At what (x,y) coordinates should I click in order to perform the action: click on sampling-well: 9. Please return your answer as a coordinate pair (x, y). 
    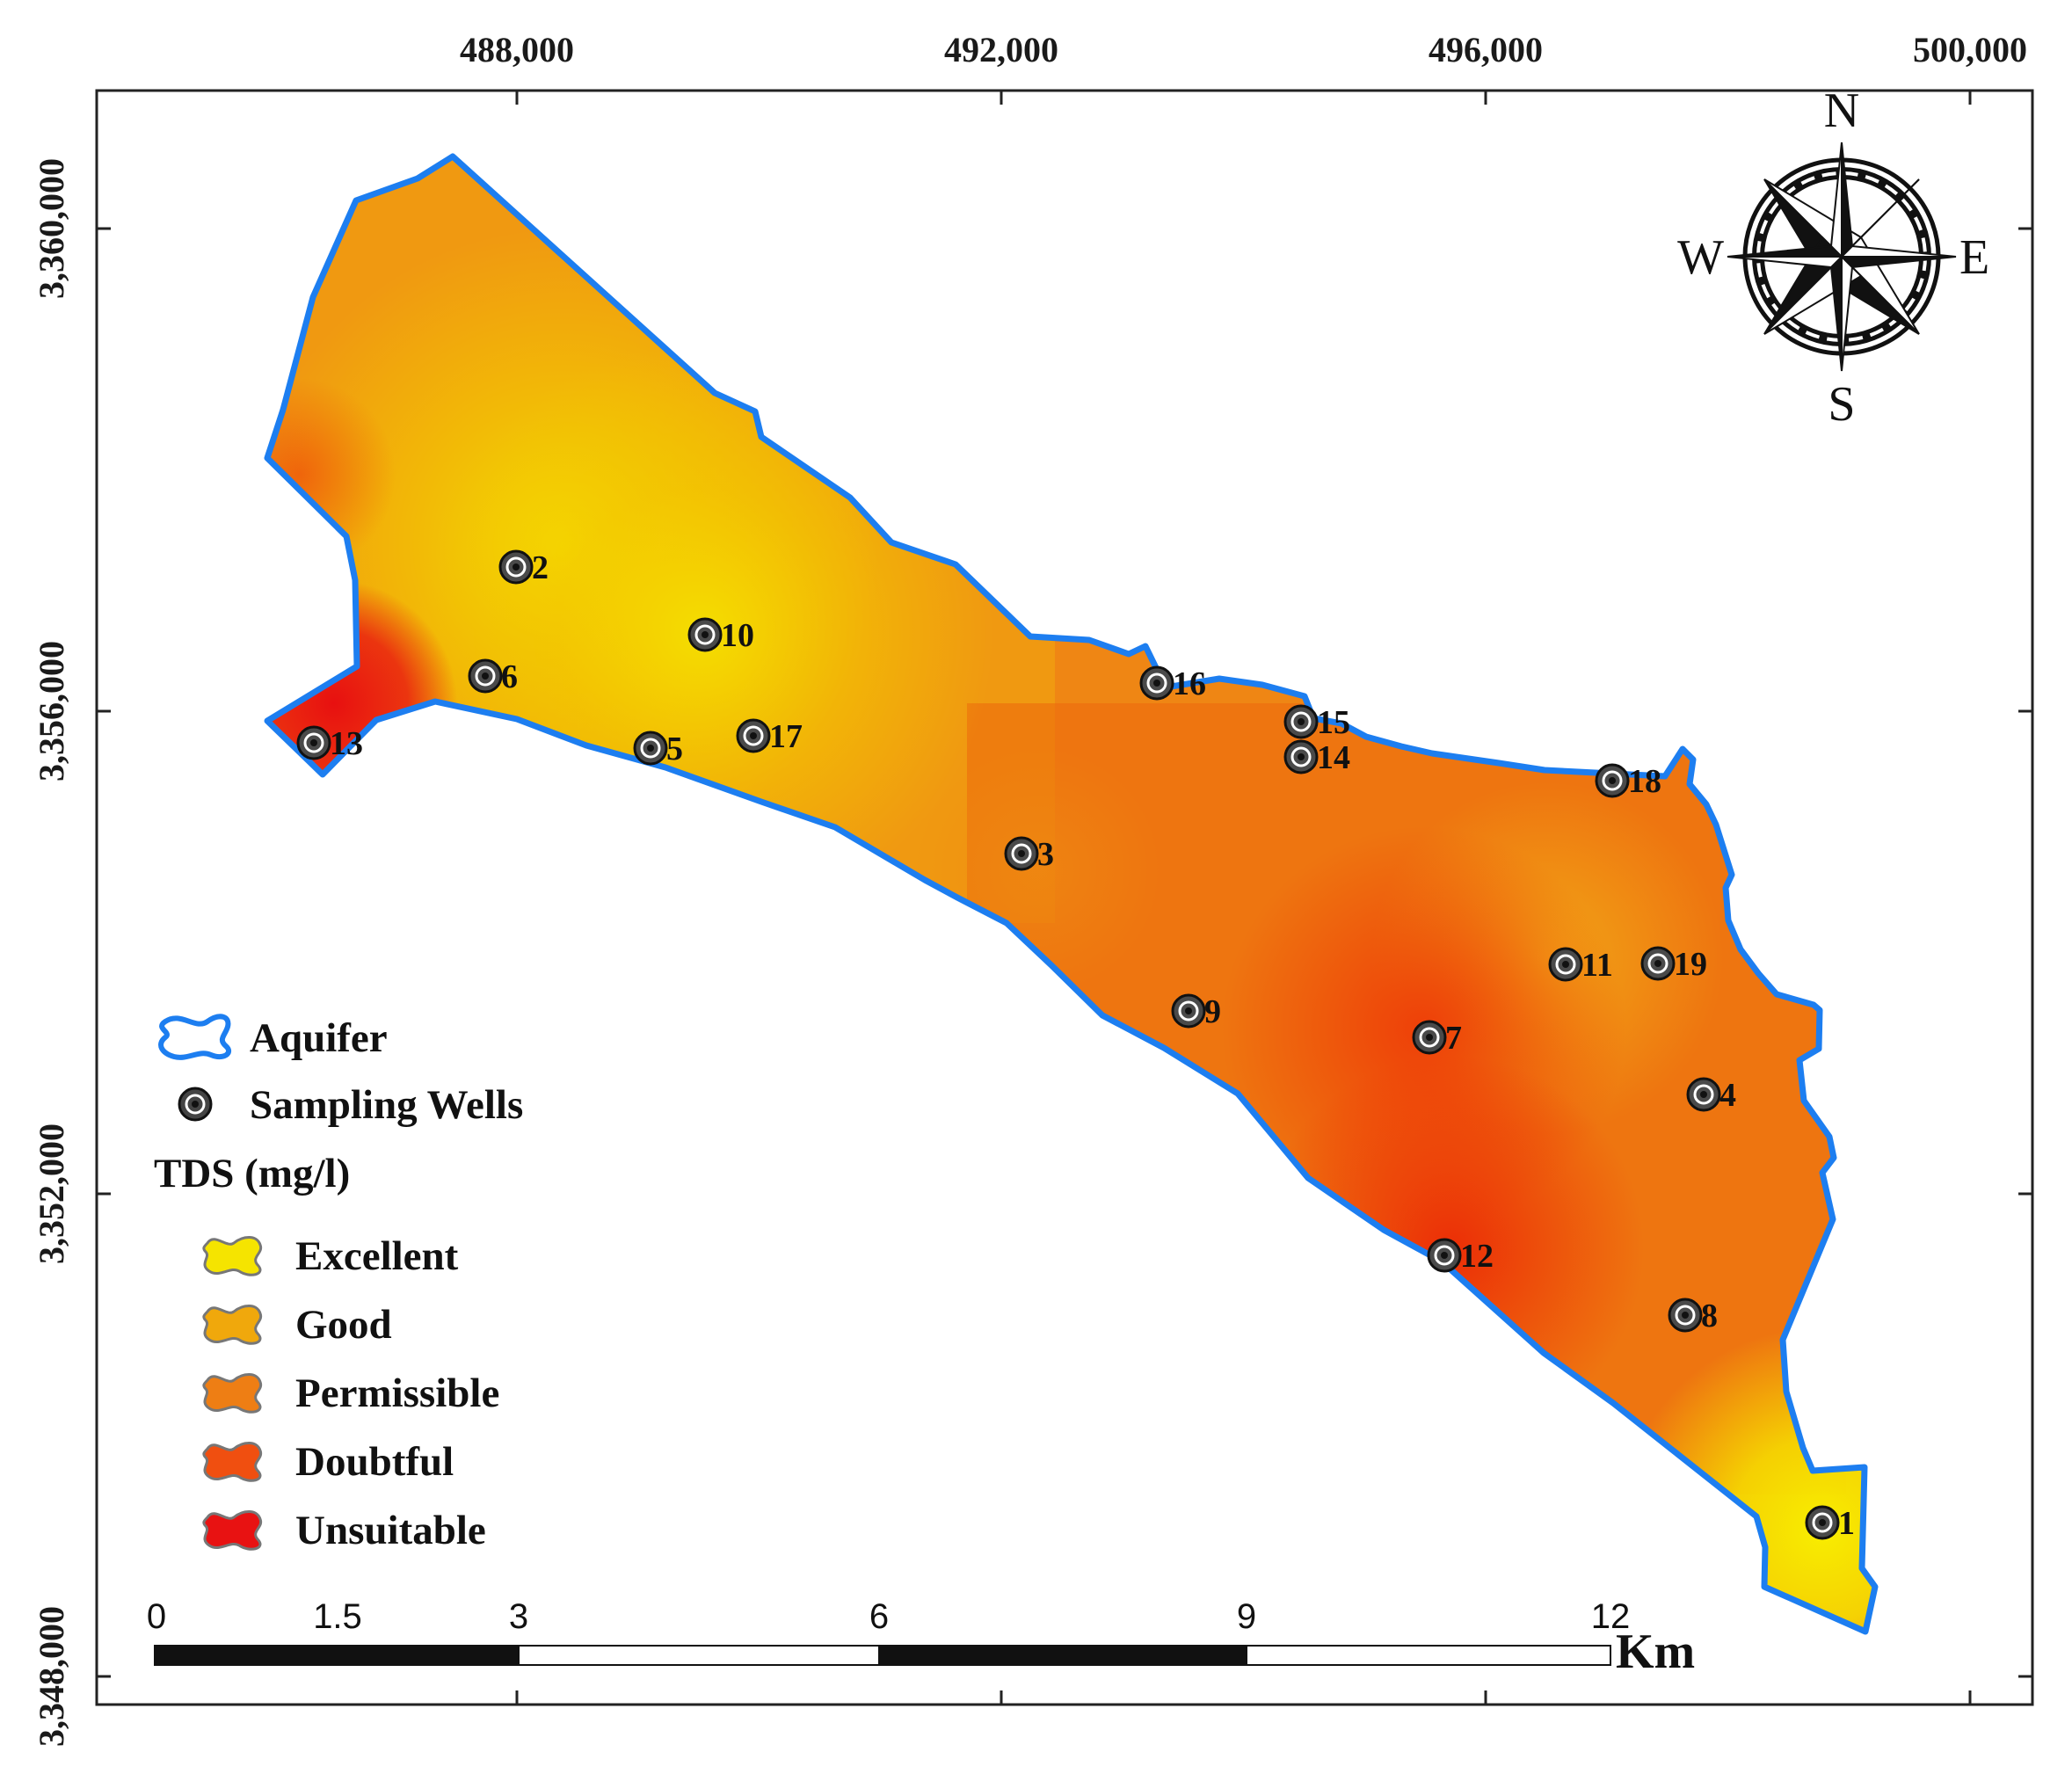
    Looking at the image, I should click on (1196, 1012).